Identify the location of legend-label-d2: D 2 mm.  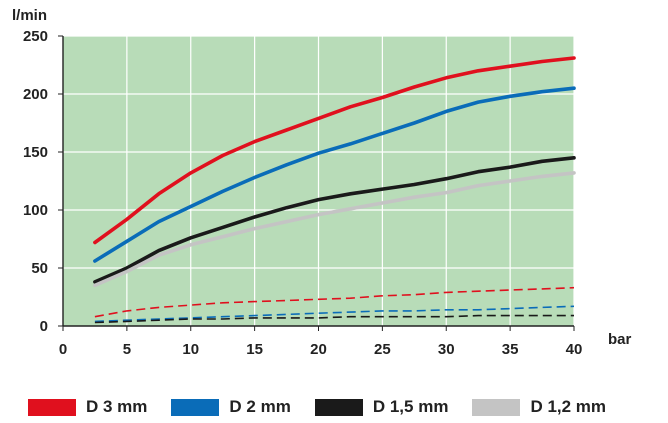
(260, 406).